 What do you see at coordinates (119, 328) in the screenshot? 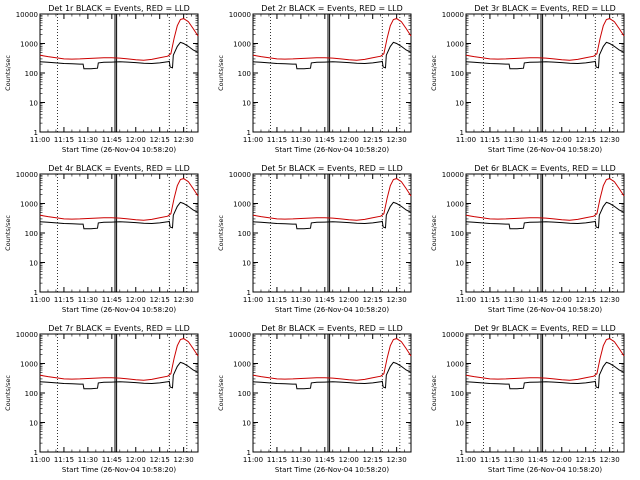
I see `panel-title: Det 7r BLACK = Events, RED = LLD` at bounding box center [119, 328].